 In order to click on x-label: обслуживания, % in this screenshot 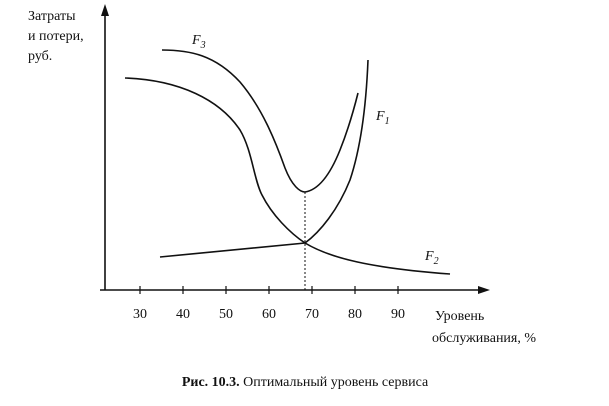, I will do `click(484, 338)`.